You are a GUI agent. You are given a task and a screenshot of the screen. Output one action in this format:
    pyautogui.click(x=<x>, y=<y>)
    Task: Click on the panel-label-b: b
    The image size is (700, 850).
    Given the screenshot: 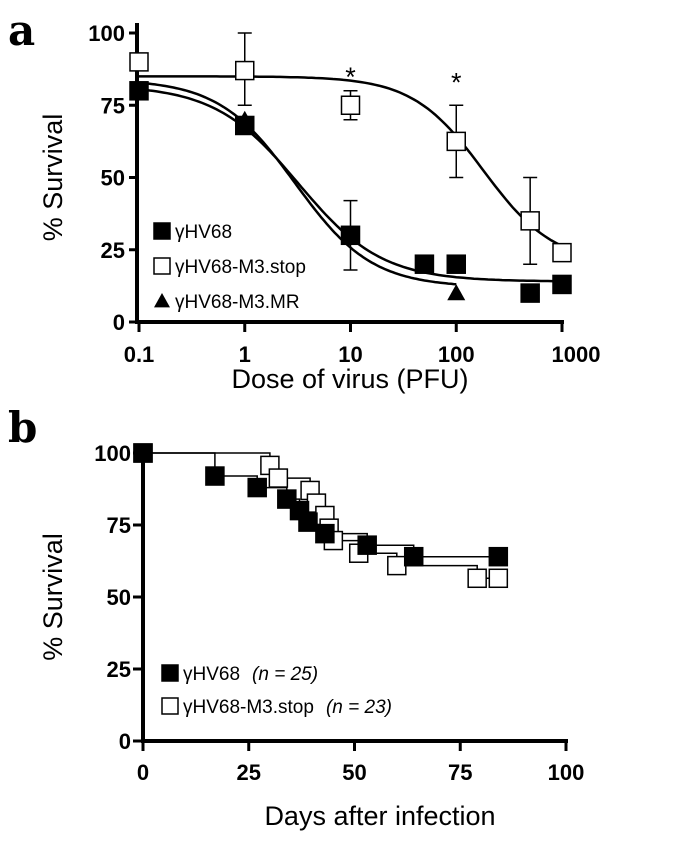 What is the action you would take?
    pyautogui.click(x=22, y=427)
    